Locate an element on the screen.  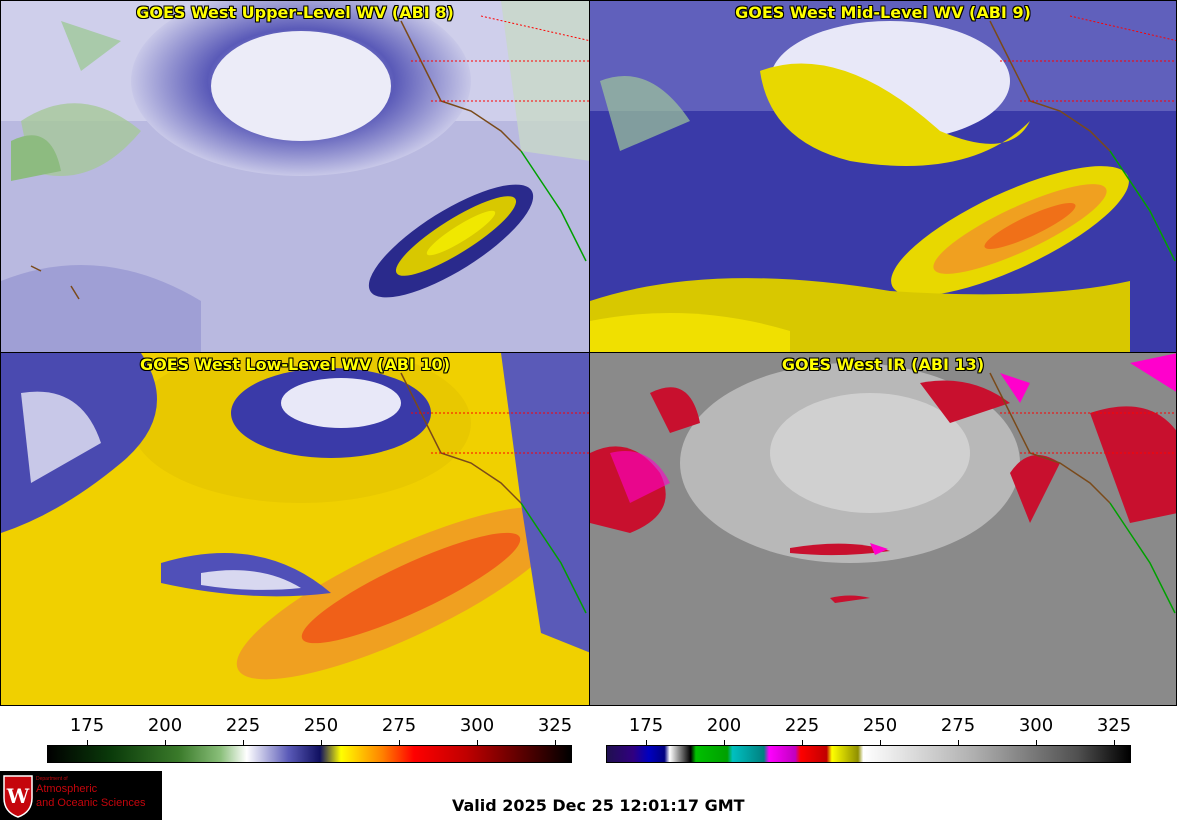
wv-tick-label: 275 is located at coordinates (399, 725).